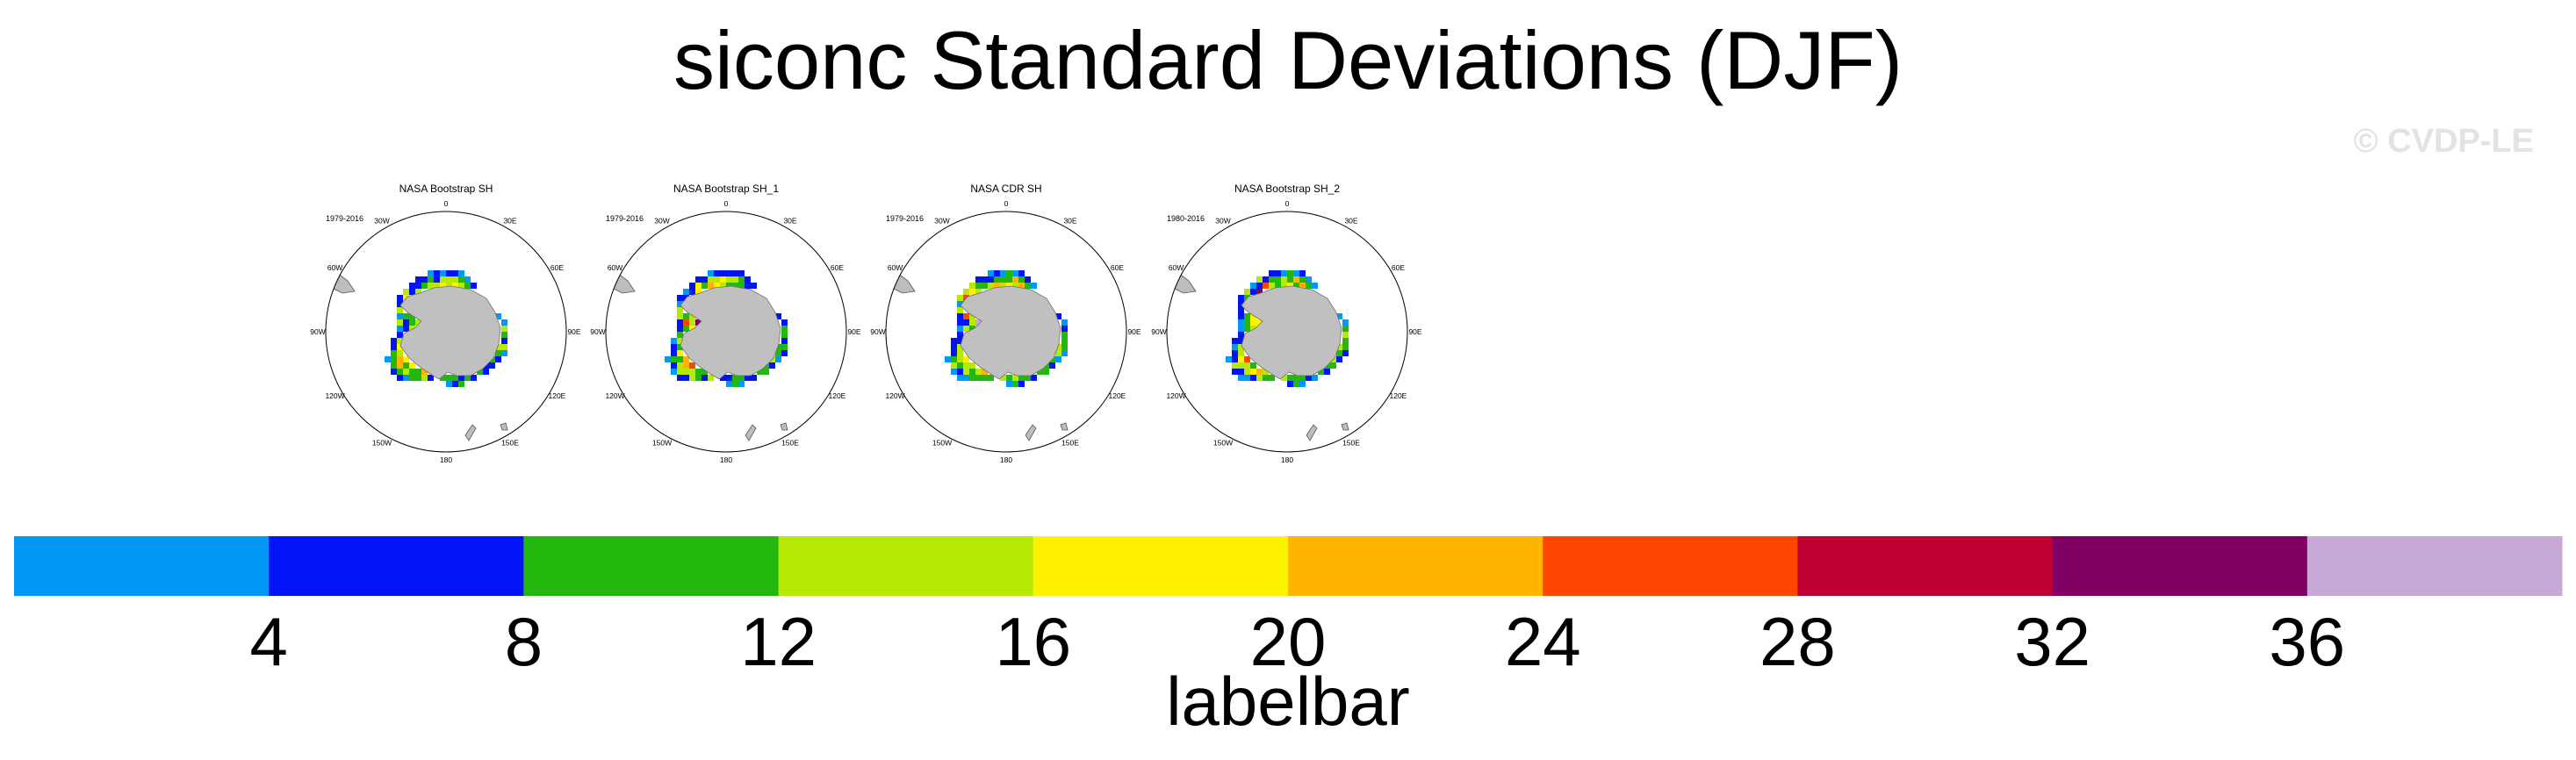 This screenshot has width=2576, height=760. Describe the element at coordinates (1543, 641) in the screenshot. I see `labelbar-tick-label: 24` at that location.